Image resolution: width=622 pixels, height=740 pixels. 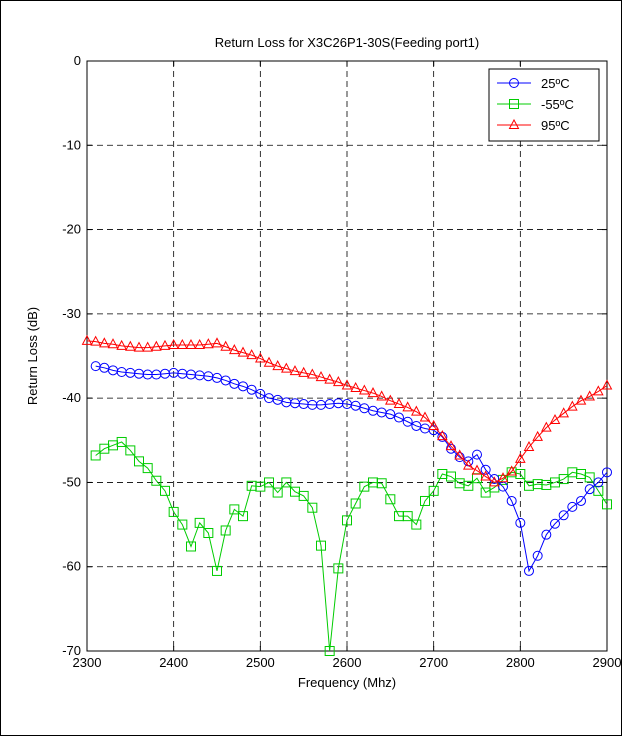 What do you see at coordinates (520, 662) in the screenshot?
I see `x-tick-label: 2800` at bounding box center [520, 662].